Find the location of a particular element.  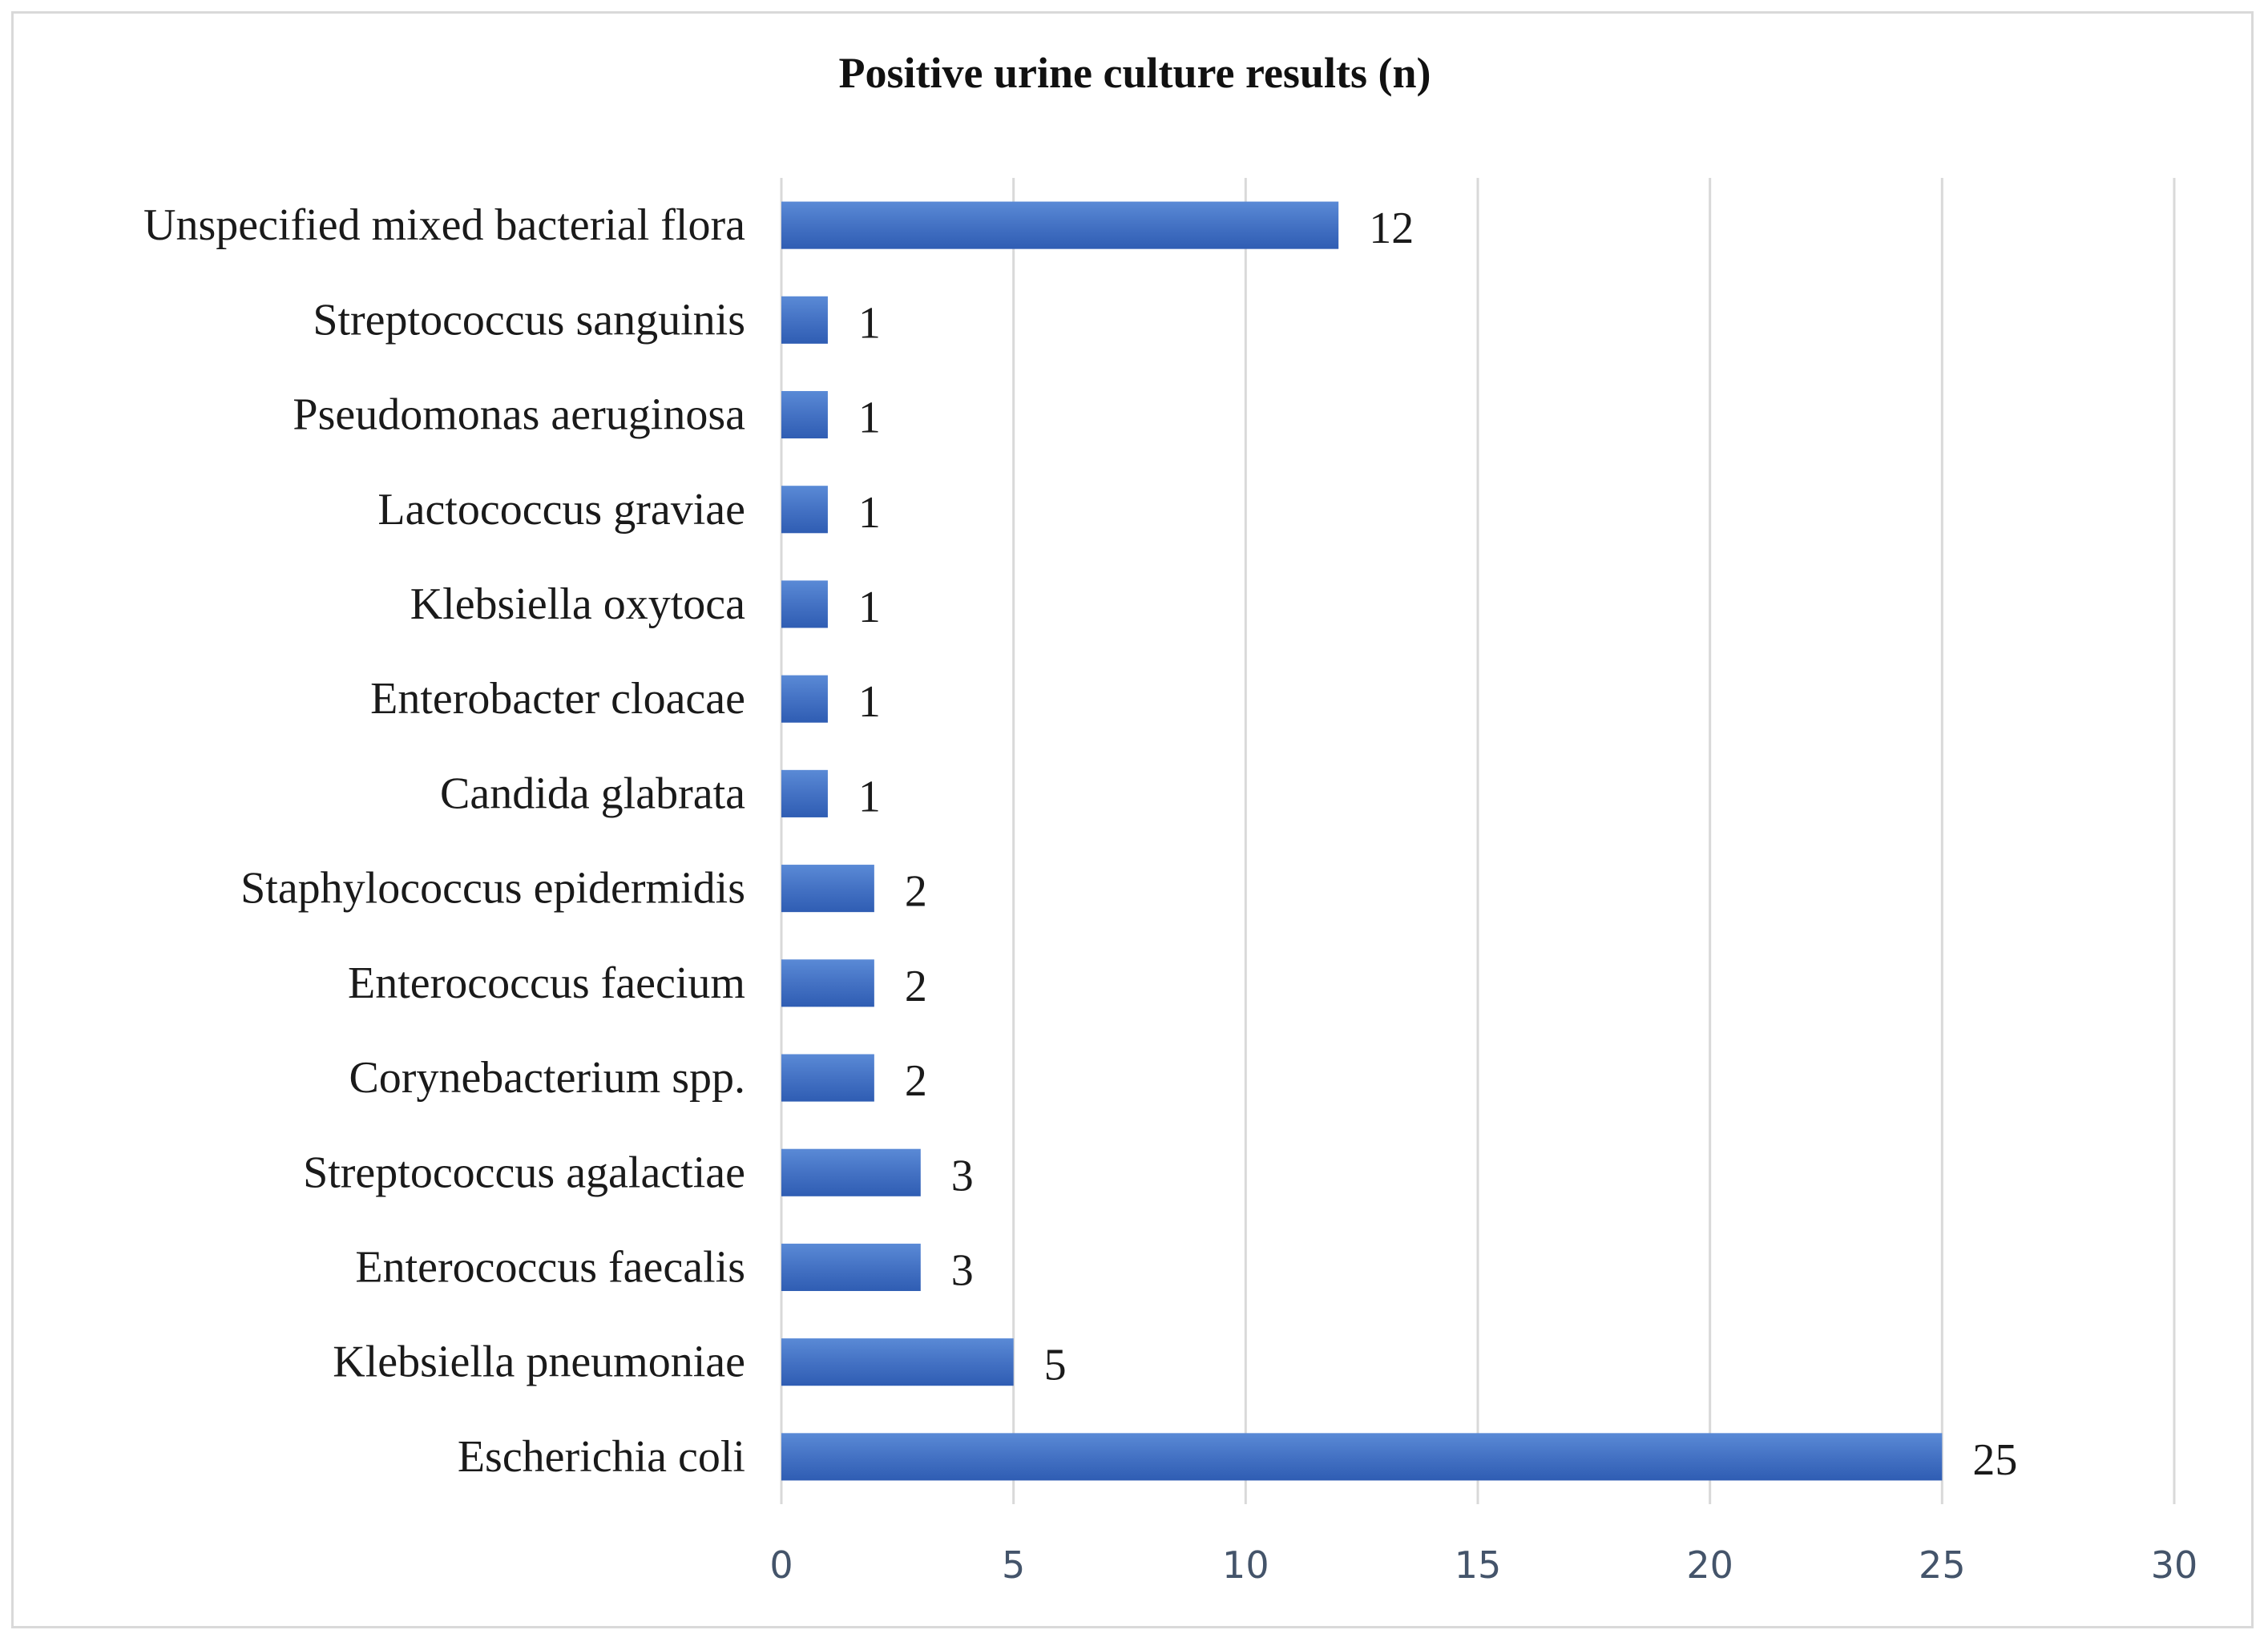

x-tick-label-15: 15 is located at coordinates (1478, 1565).